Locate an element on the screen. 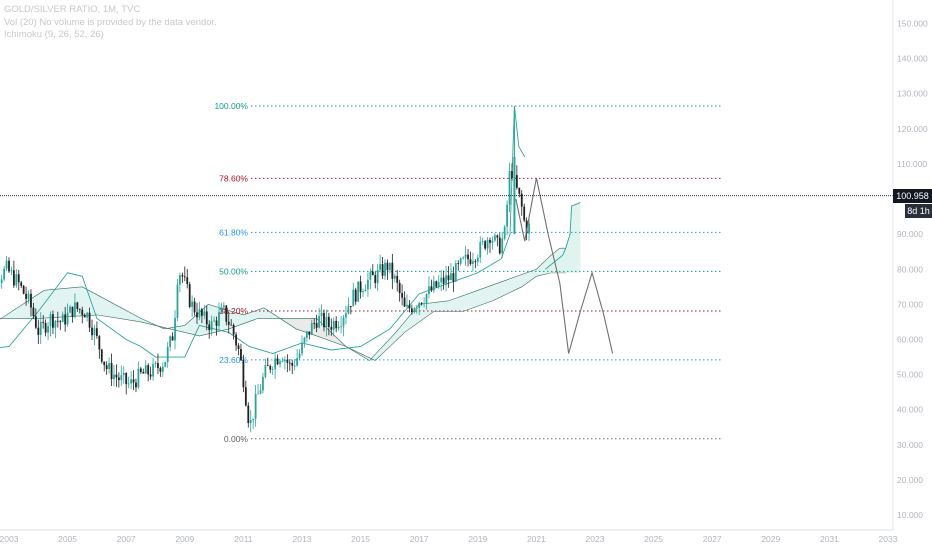 This screenshot has height=550, width=932. fib-level-label: 100.00% is located at coordinates (231, 106).